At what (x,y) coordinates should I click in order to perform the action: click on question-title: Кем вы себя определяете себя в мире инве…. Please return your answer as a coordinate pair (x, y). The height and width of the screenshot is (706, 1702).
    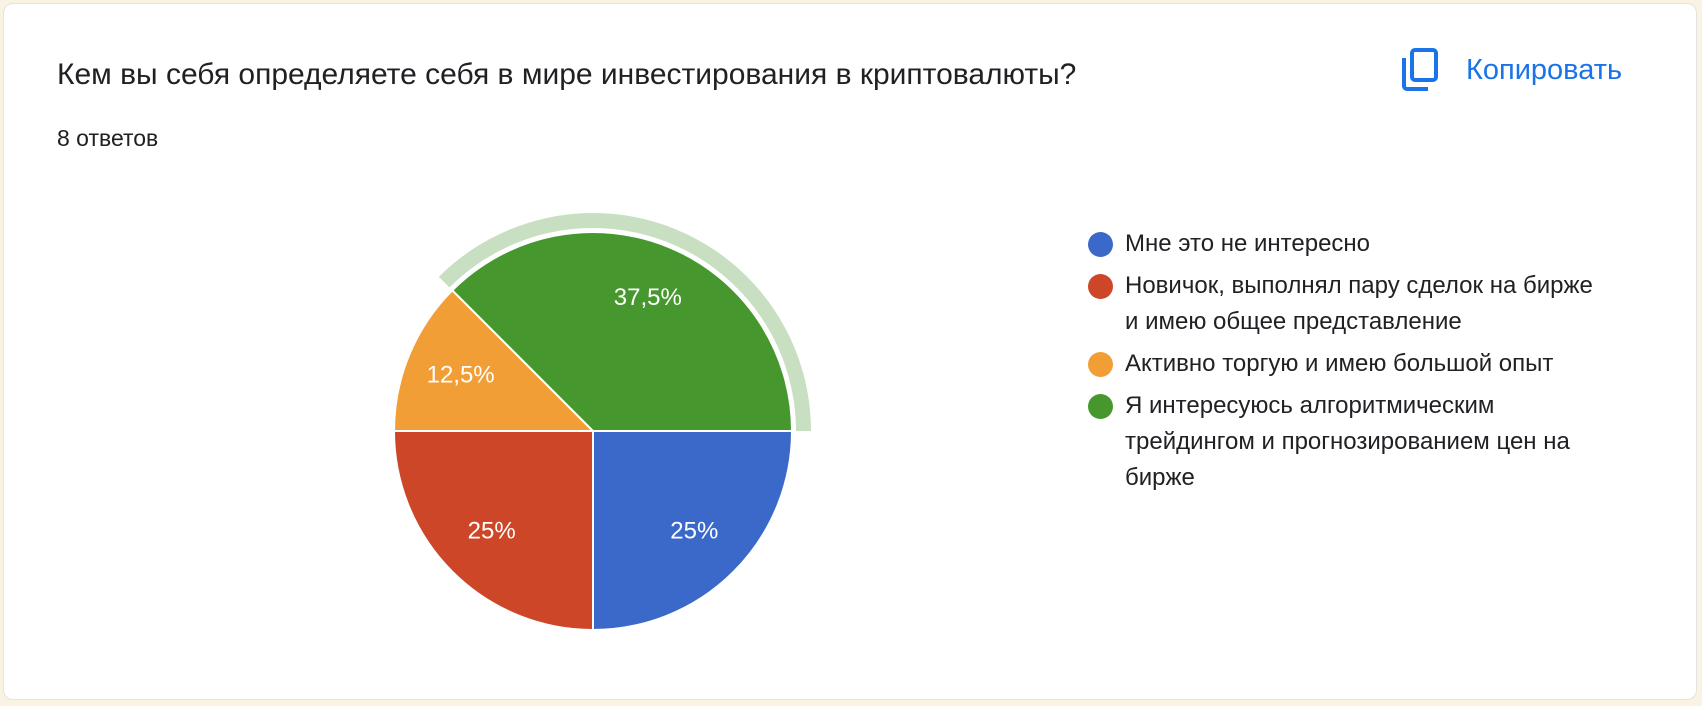
    Looking at the image, I should click on (567, 74).